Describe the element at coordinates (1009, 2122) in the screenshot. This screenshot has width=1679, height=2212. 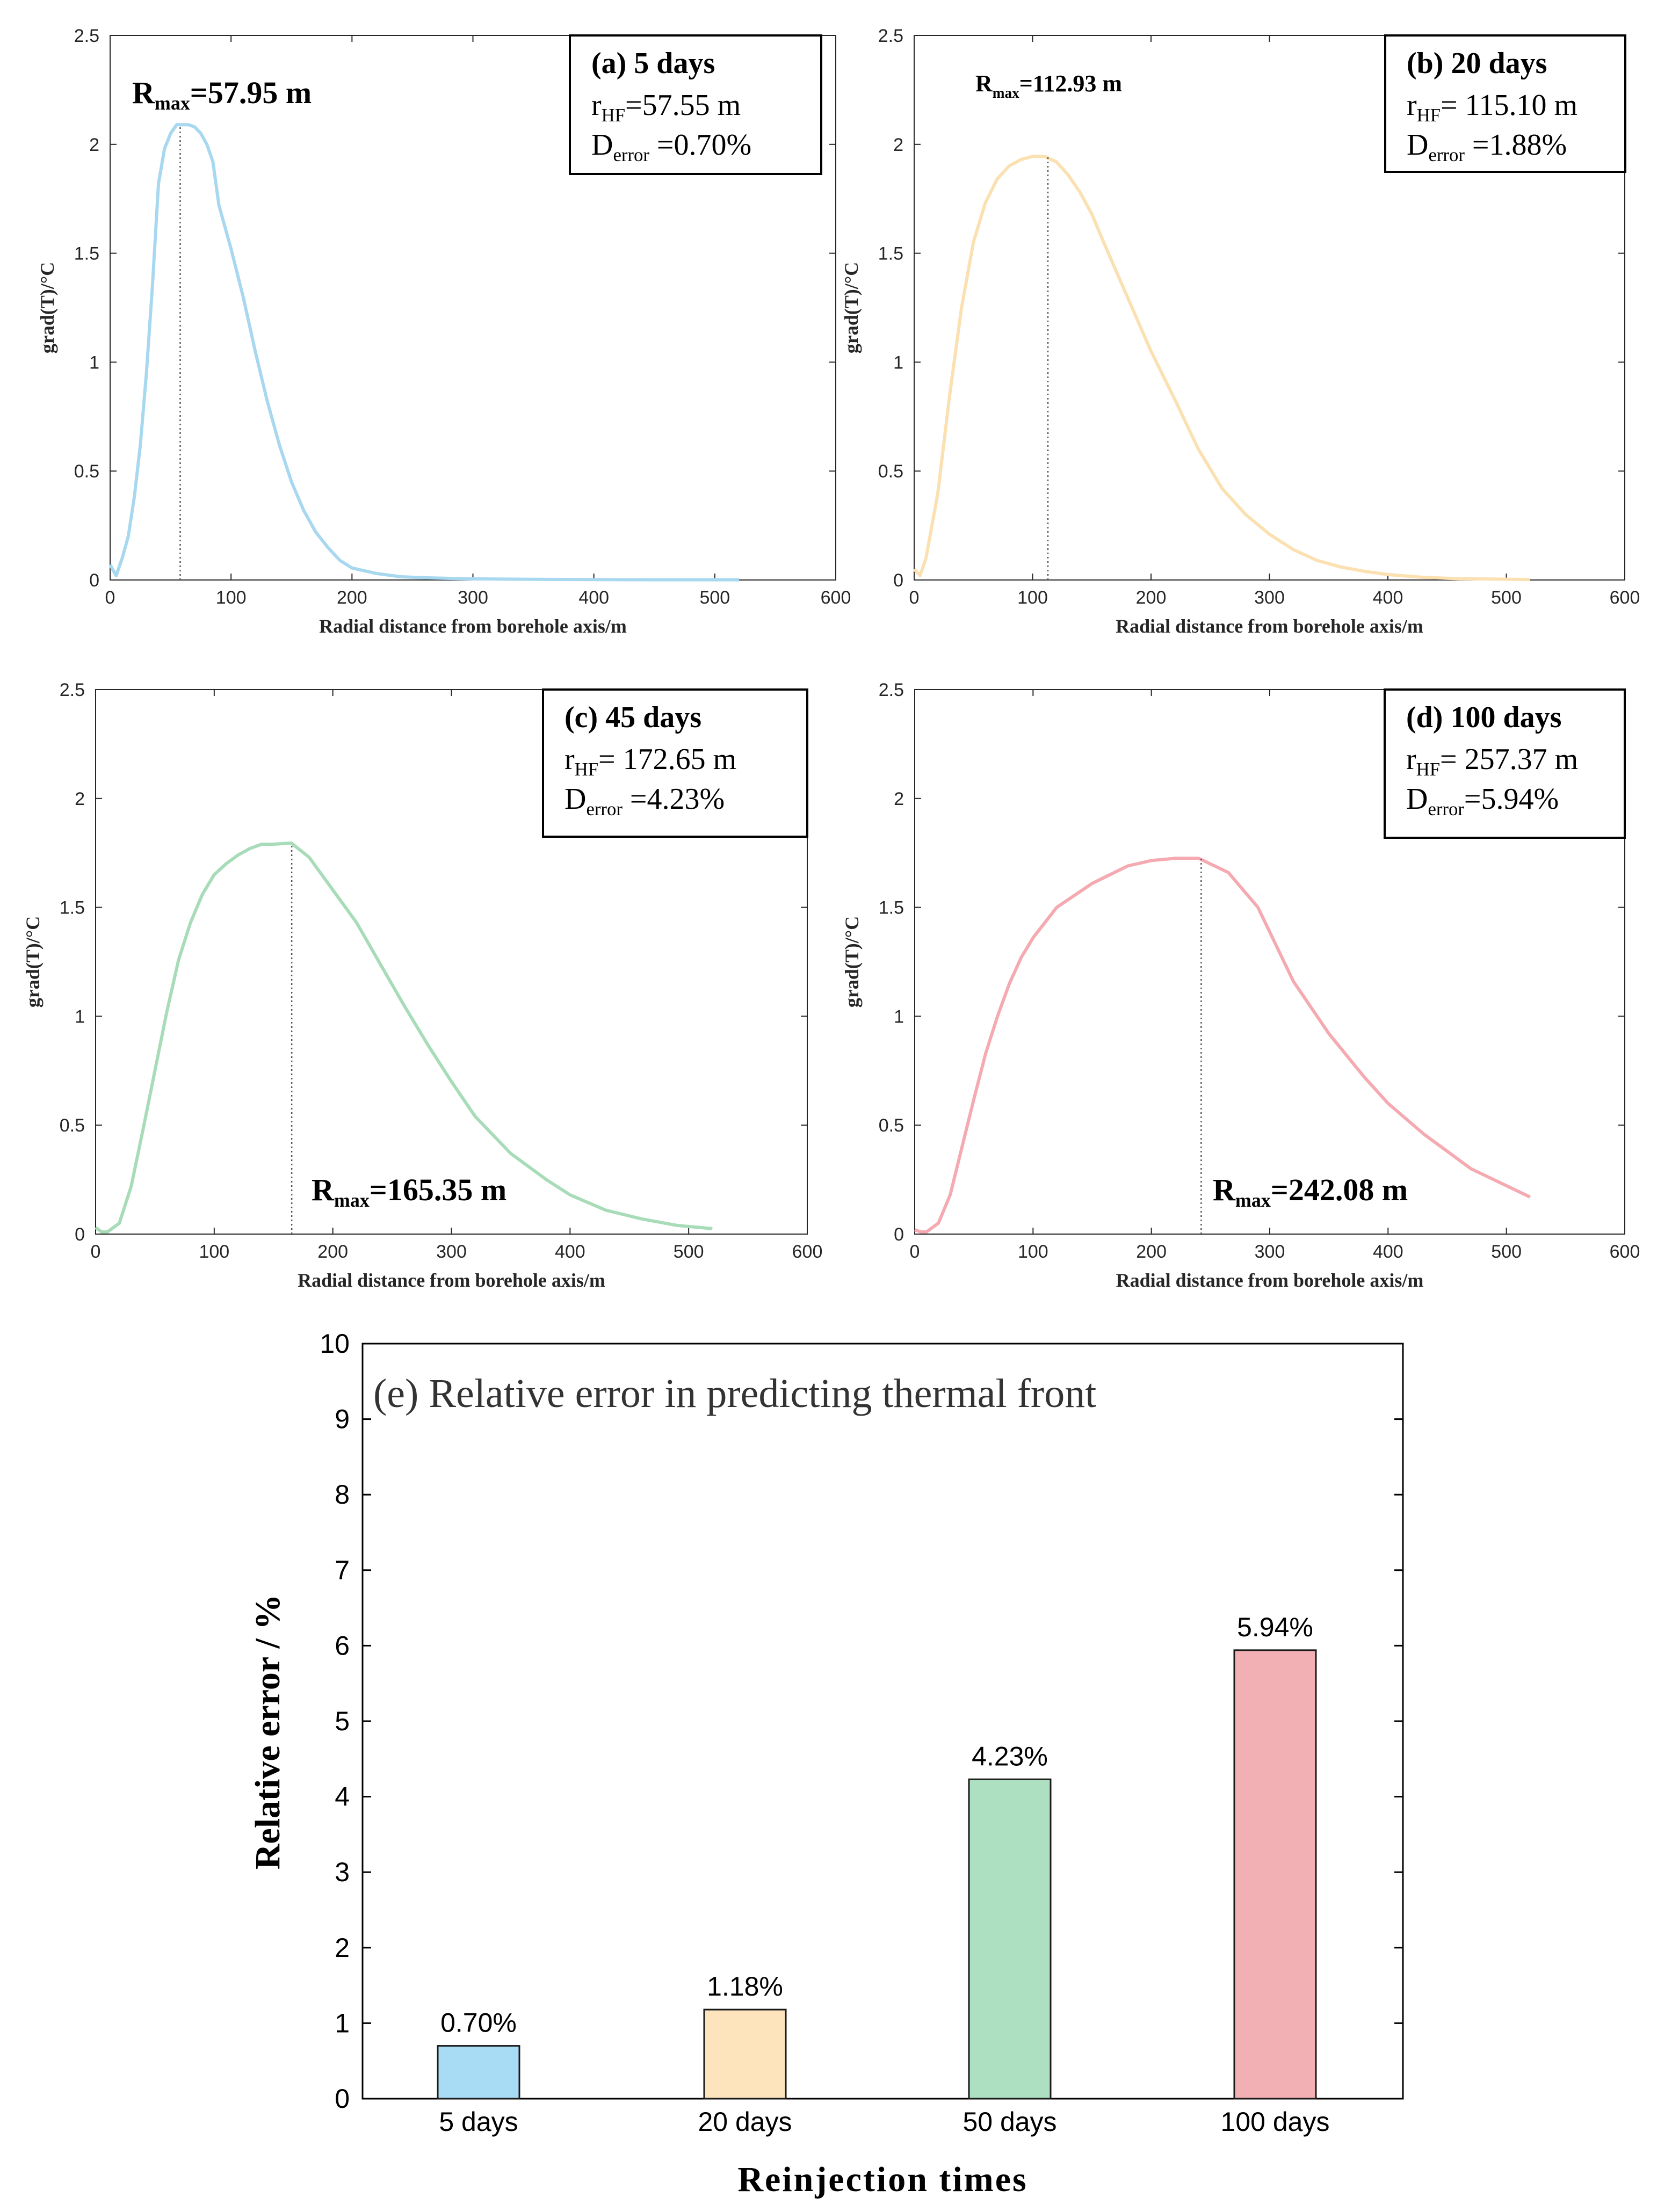
I see `x-tick-label: 50 days` at that location.